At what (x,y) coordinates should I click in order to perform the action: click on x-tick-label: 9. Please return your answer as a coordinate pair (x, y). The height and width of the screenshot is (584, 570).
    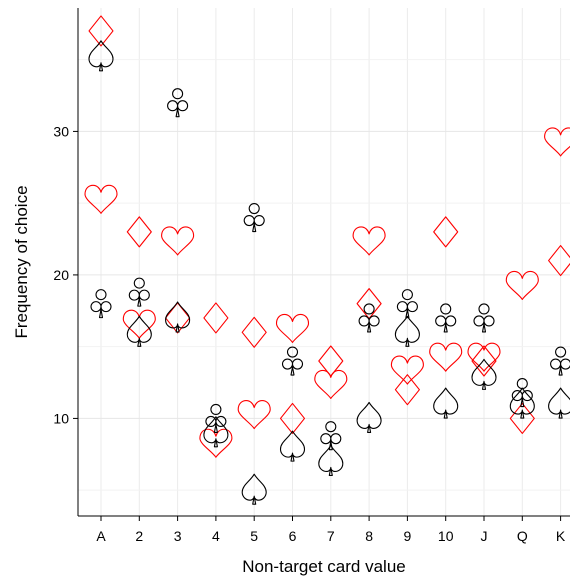
    Looking at the image, I should click on (408, 536).